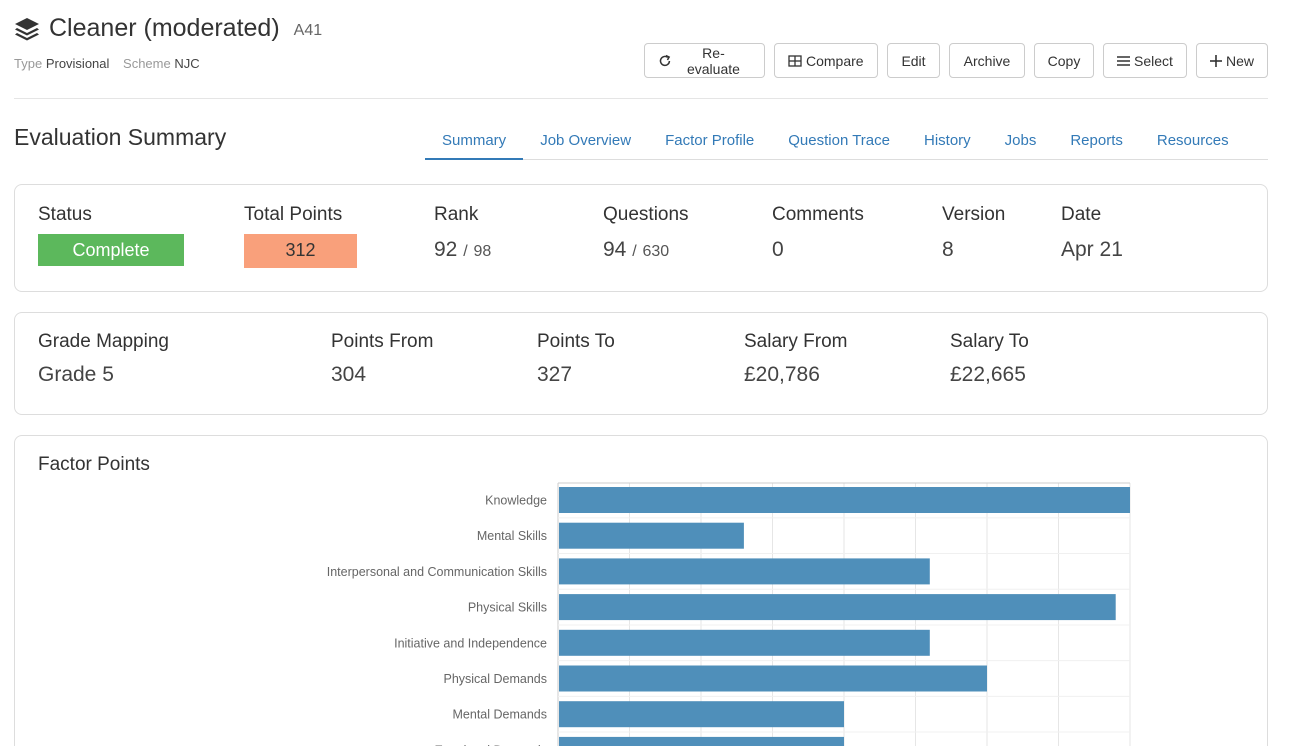 This screenshot has width=1293, height=746. Describe the element at coordinates (120, 137) in the screenshot. I see `section-title: Evaluation Summary` at that location.